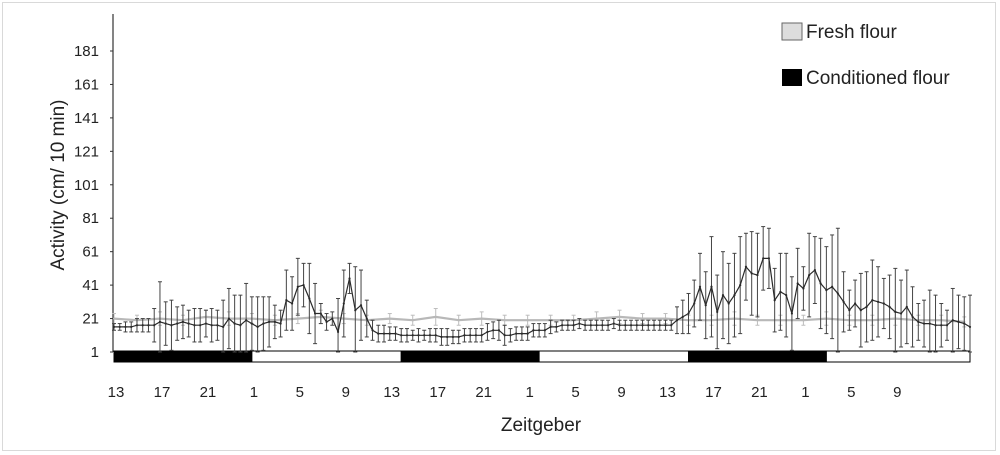  What do you see at coordinates (86, 118) in the screenshot?
I see `y-tick-label: 141` at bounding box center [86, 118].